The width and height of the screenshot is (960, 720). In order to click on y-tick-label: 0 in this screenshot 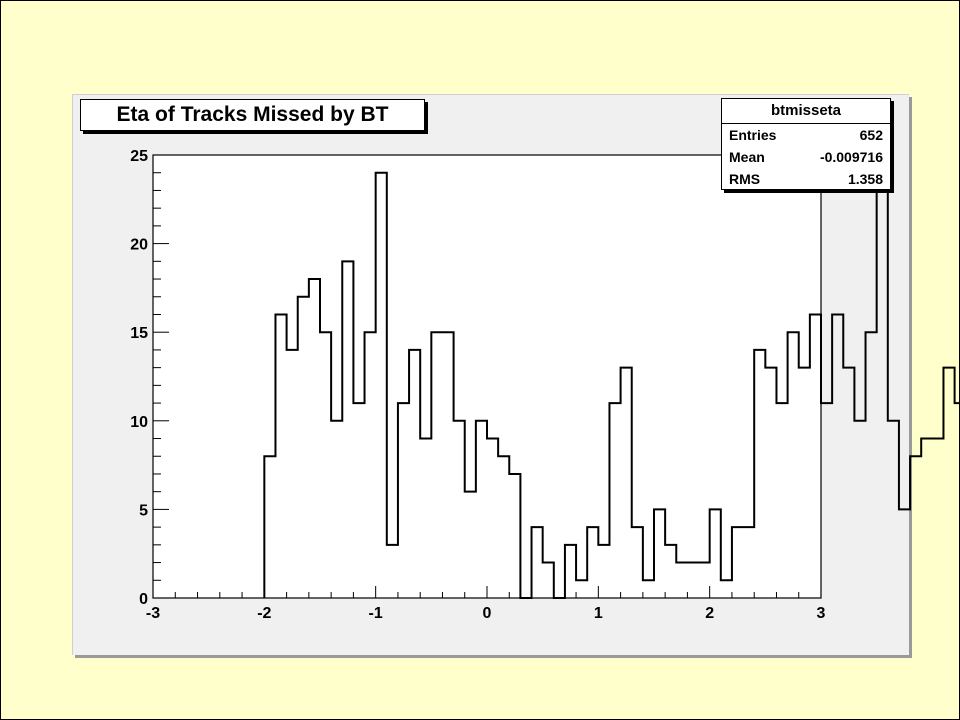, I will do `click(143, 599)`.